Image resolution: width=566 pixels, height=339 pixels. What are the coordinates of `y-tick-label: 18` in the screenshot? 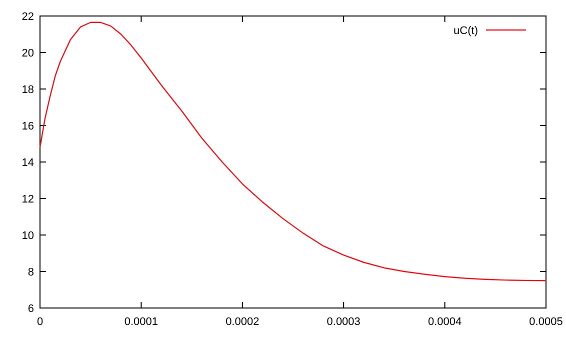 It's located at (28, 90).